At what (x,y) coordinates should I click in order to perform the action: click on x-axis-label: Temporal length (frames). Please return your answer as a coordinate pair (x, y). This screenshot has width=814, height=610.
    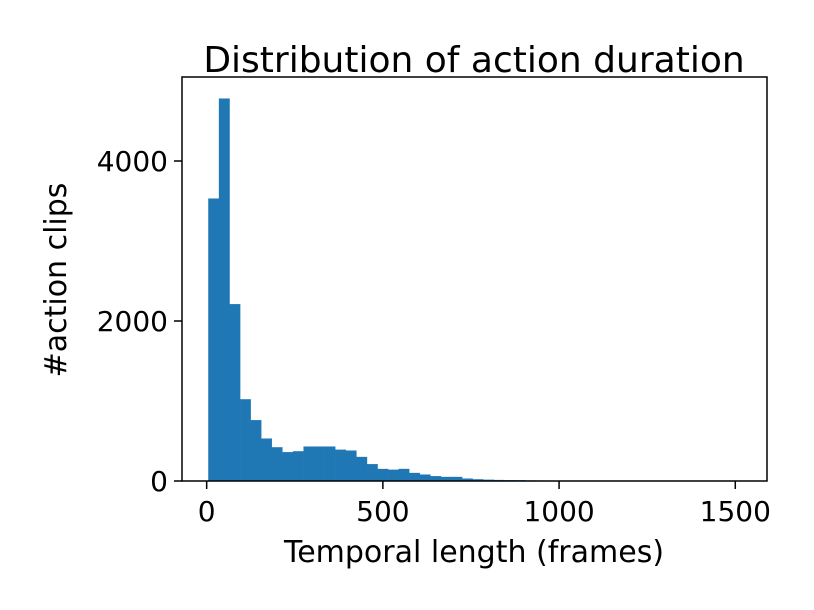
    Looking at the image, I should click on (473, 552).